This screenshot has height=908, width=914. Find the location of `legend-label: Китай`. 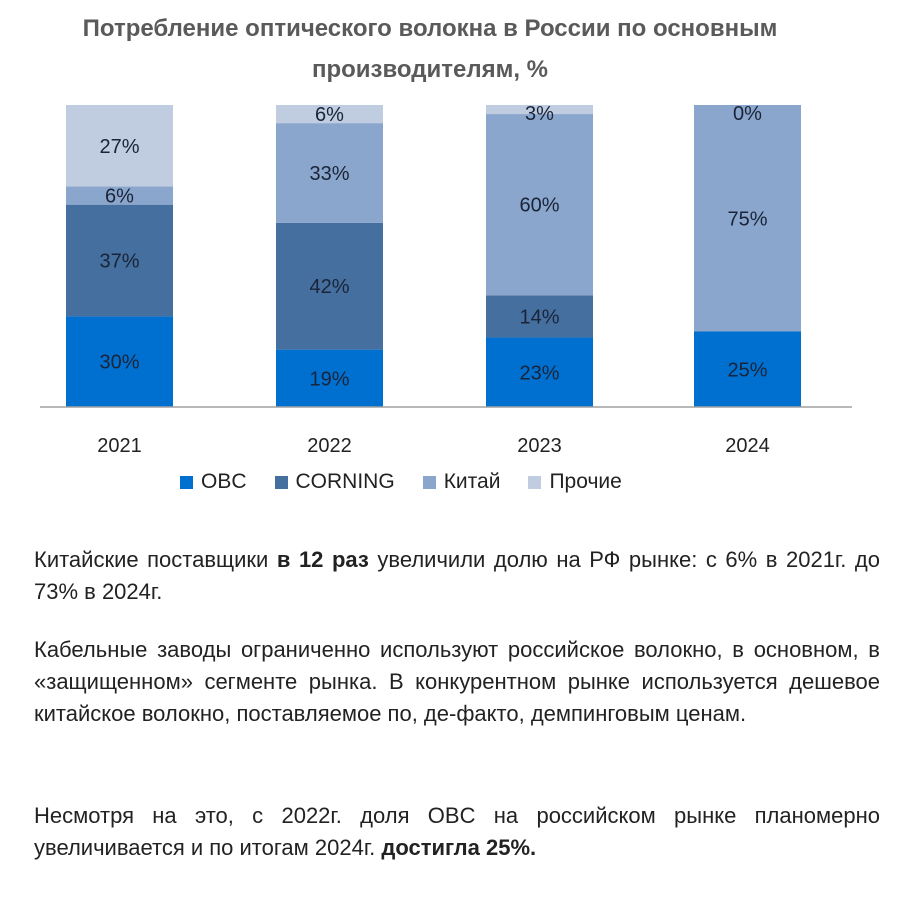

legend-label: Китай is located at coordinates (472, 481).